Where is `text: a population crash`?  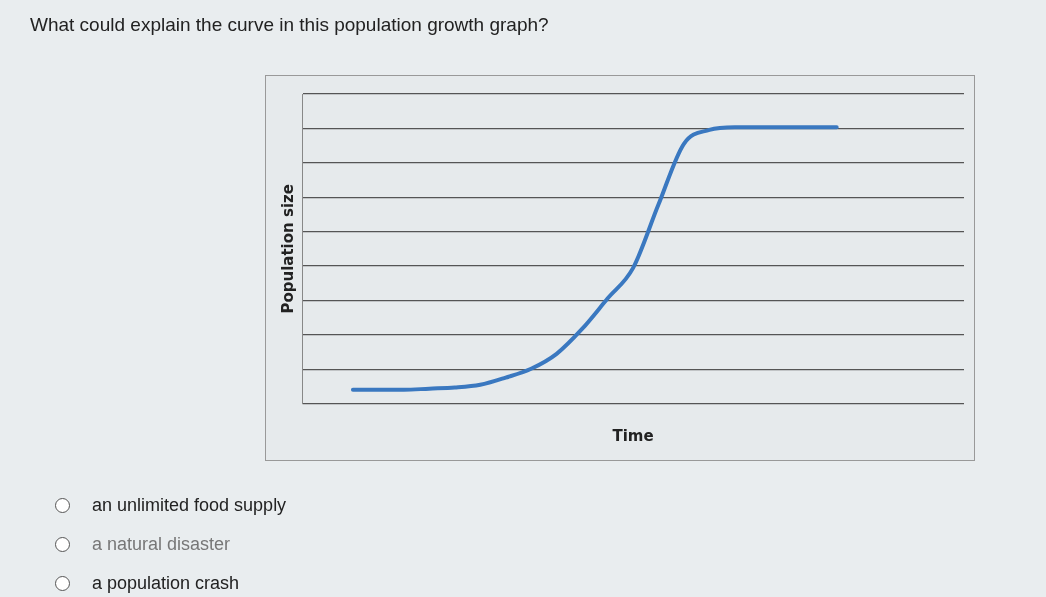
text: a population crash is located at coordinates (166, 583).